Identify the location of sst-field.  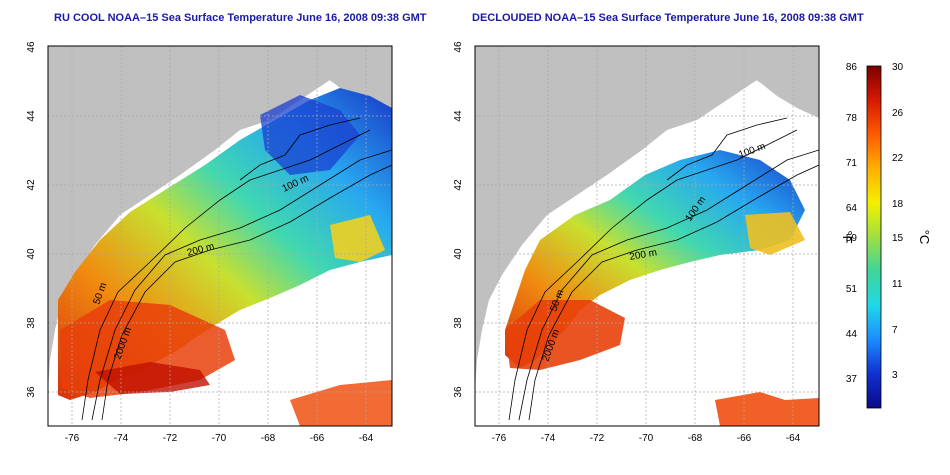
(655, 259).